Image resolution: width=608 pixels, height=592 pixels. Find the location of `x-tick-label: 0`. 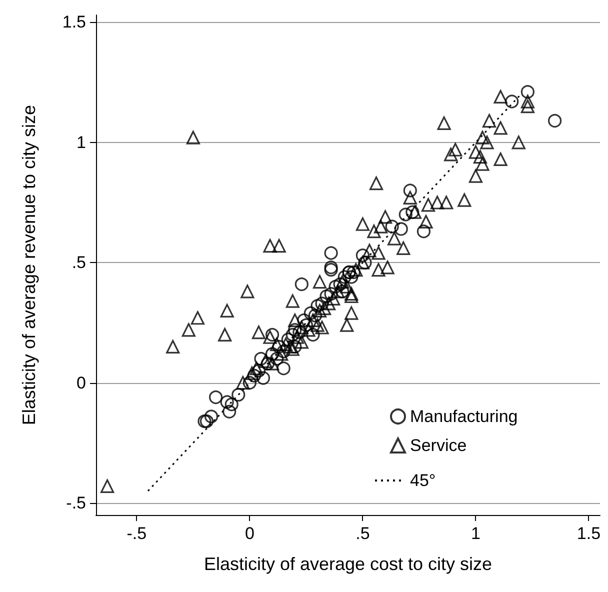

x-tick-label: 0 is located at coordinates (249, 533).